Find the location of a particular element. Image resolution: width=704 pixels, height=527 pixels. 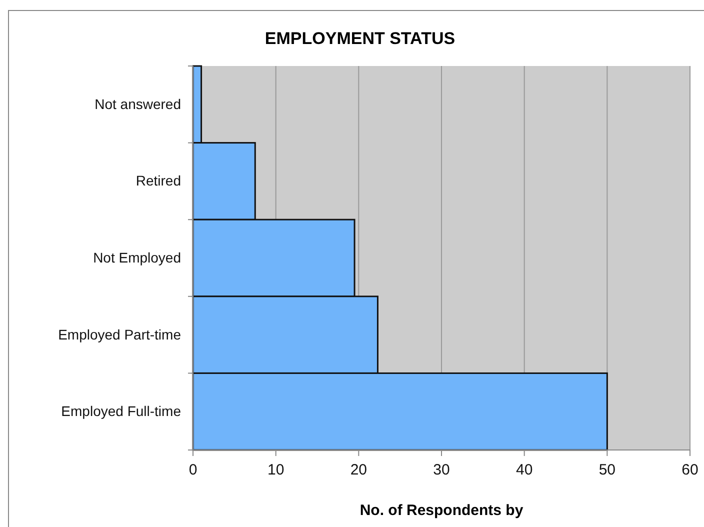

x-tick-label: 40 is located at coordinates (524, 470).